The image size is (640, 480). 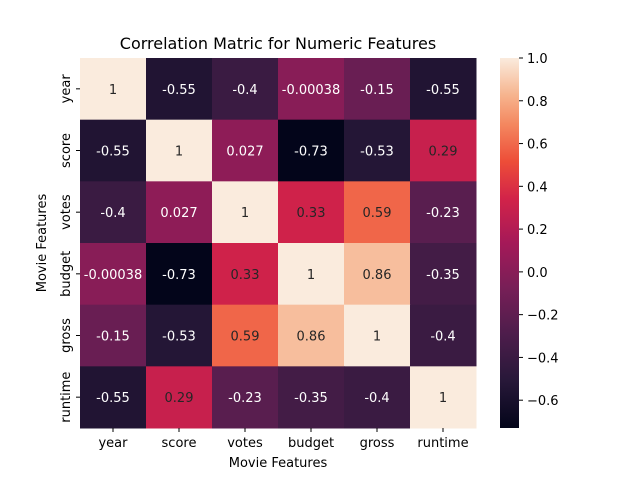 I want to click on y-axis: year score votes budget gross runtime, so click(x=69, y=248).